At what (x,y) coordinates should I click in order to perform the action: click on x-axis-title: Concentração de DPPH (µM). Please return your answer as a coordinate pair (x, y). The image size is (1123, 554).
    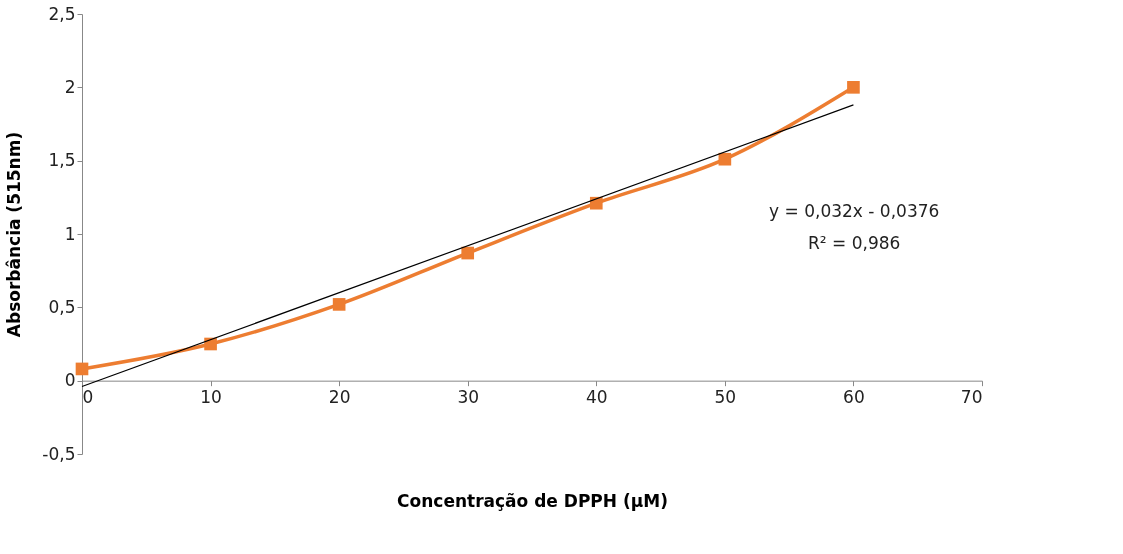
    Looking at the image, I should click on (532, 500).